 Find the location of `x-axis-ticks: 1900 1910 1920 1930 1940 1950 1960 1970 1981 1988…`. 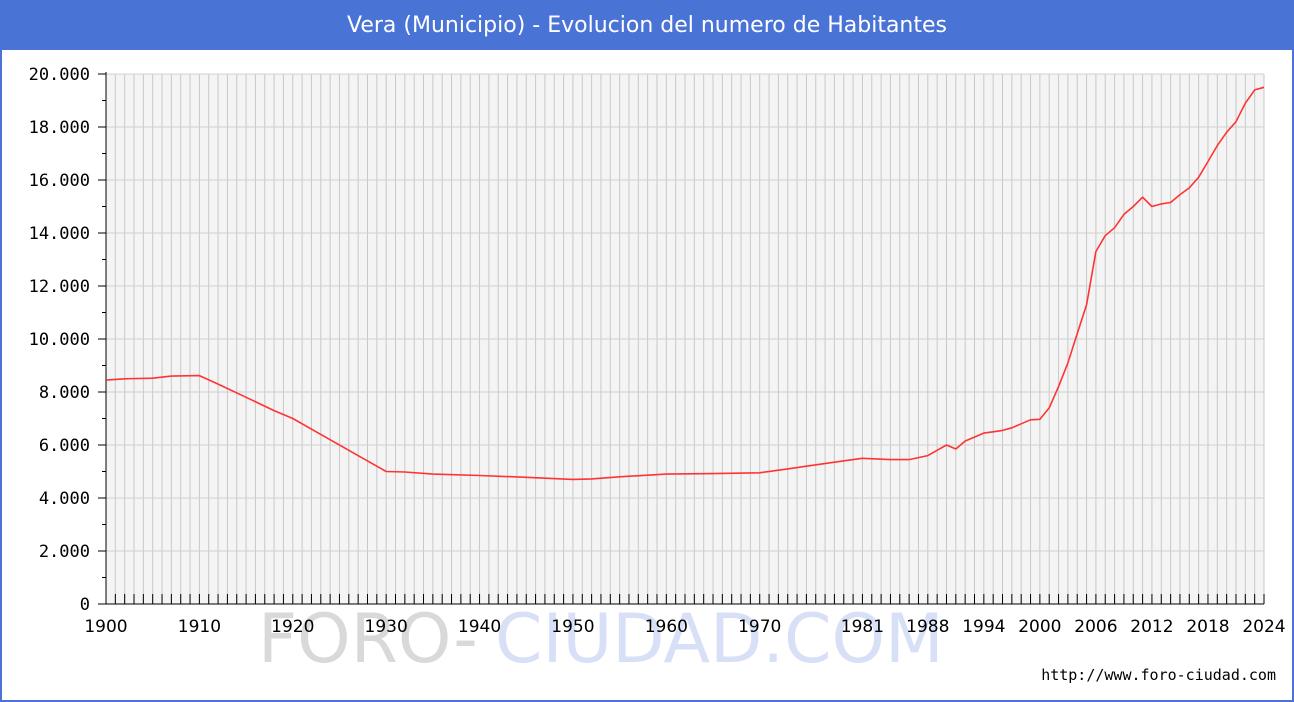

x-axis-ticks: 1900 1910 1920 1930 1940 1950 1960 1970 1981 1988… is located at coordinates (685, 615).